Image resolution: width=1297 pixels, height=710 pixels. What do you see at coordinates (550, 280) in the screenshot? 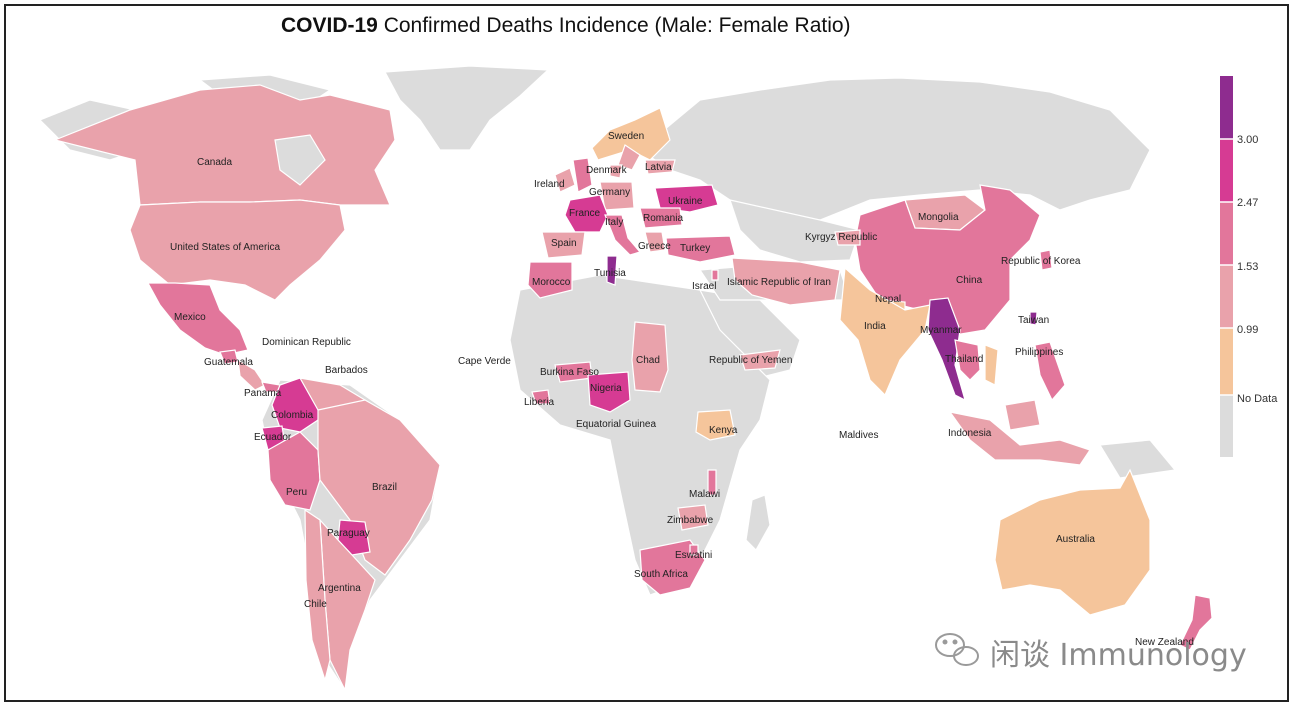
I see `country-morocco` at bounding box center [550, 280].